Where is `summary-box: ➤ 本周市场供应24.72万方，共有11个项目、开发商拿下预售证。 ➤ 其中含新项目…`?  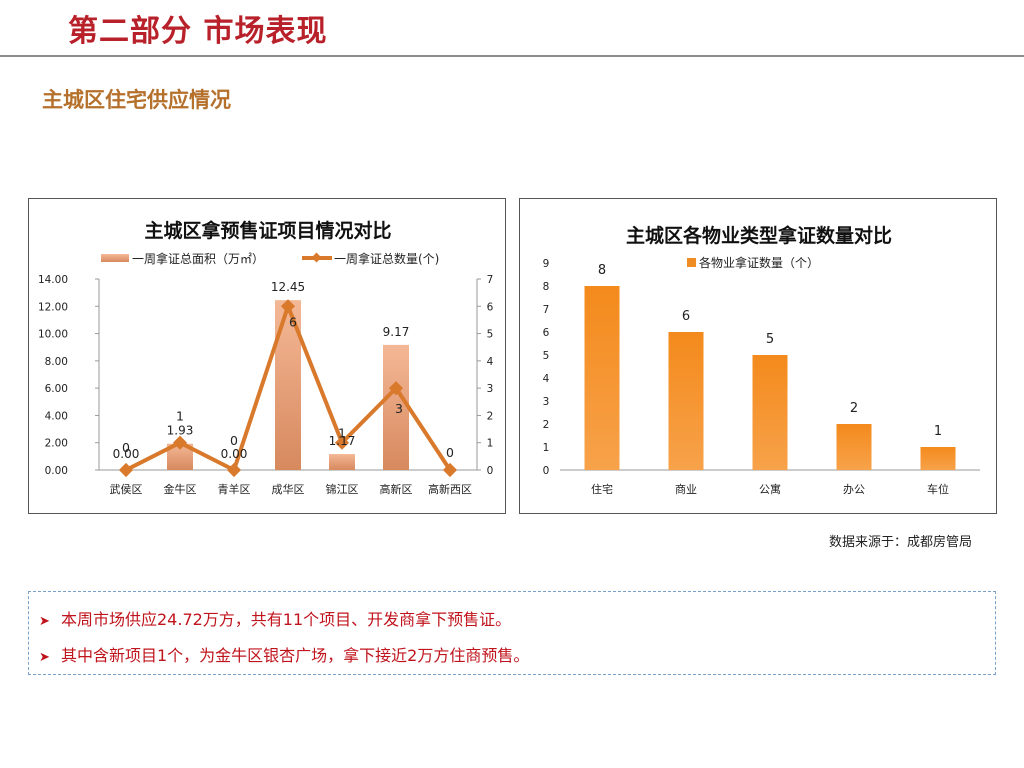 summary-box: ➤ 本周市场供应24.72万方，共有11个项目、开发商拿下预售证。 ➤ 其中含新项目… is located at coordinates (512, 633).